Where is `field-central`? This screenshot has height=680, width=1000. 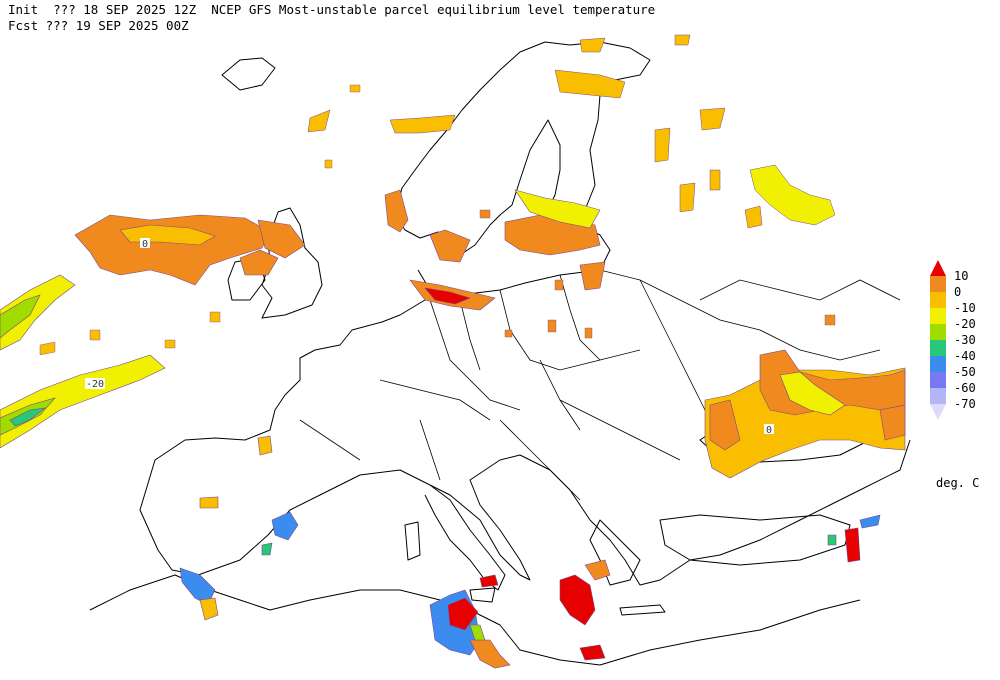
field-central is located at coordinates (657, 274).